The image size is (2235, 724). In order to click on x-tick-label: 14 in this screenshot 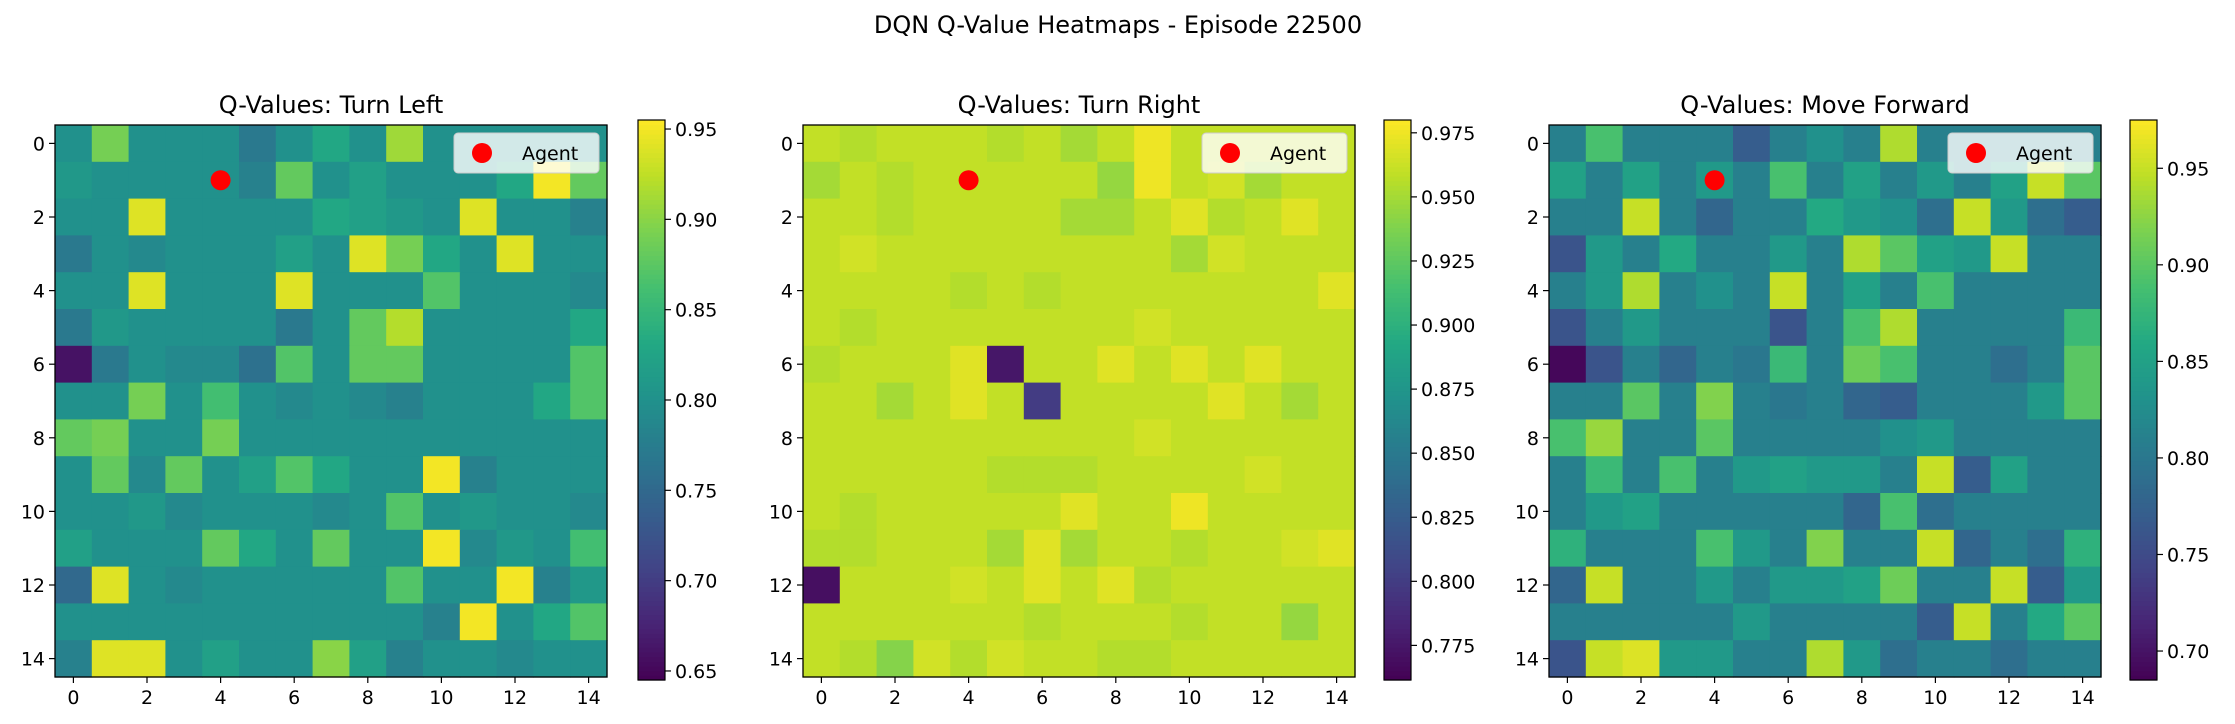, I will do `click(589, 698)`.